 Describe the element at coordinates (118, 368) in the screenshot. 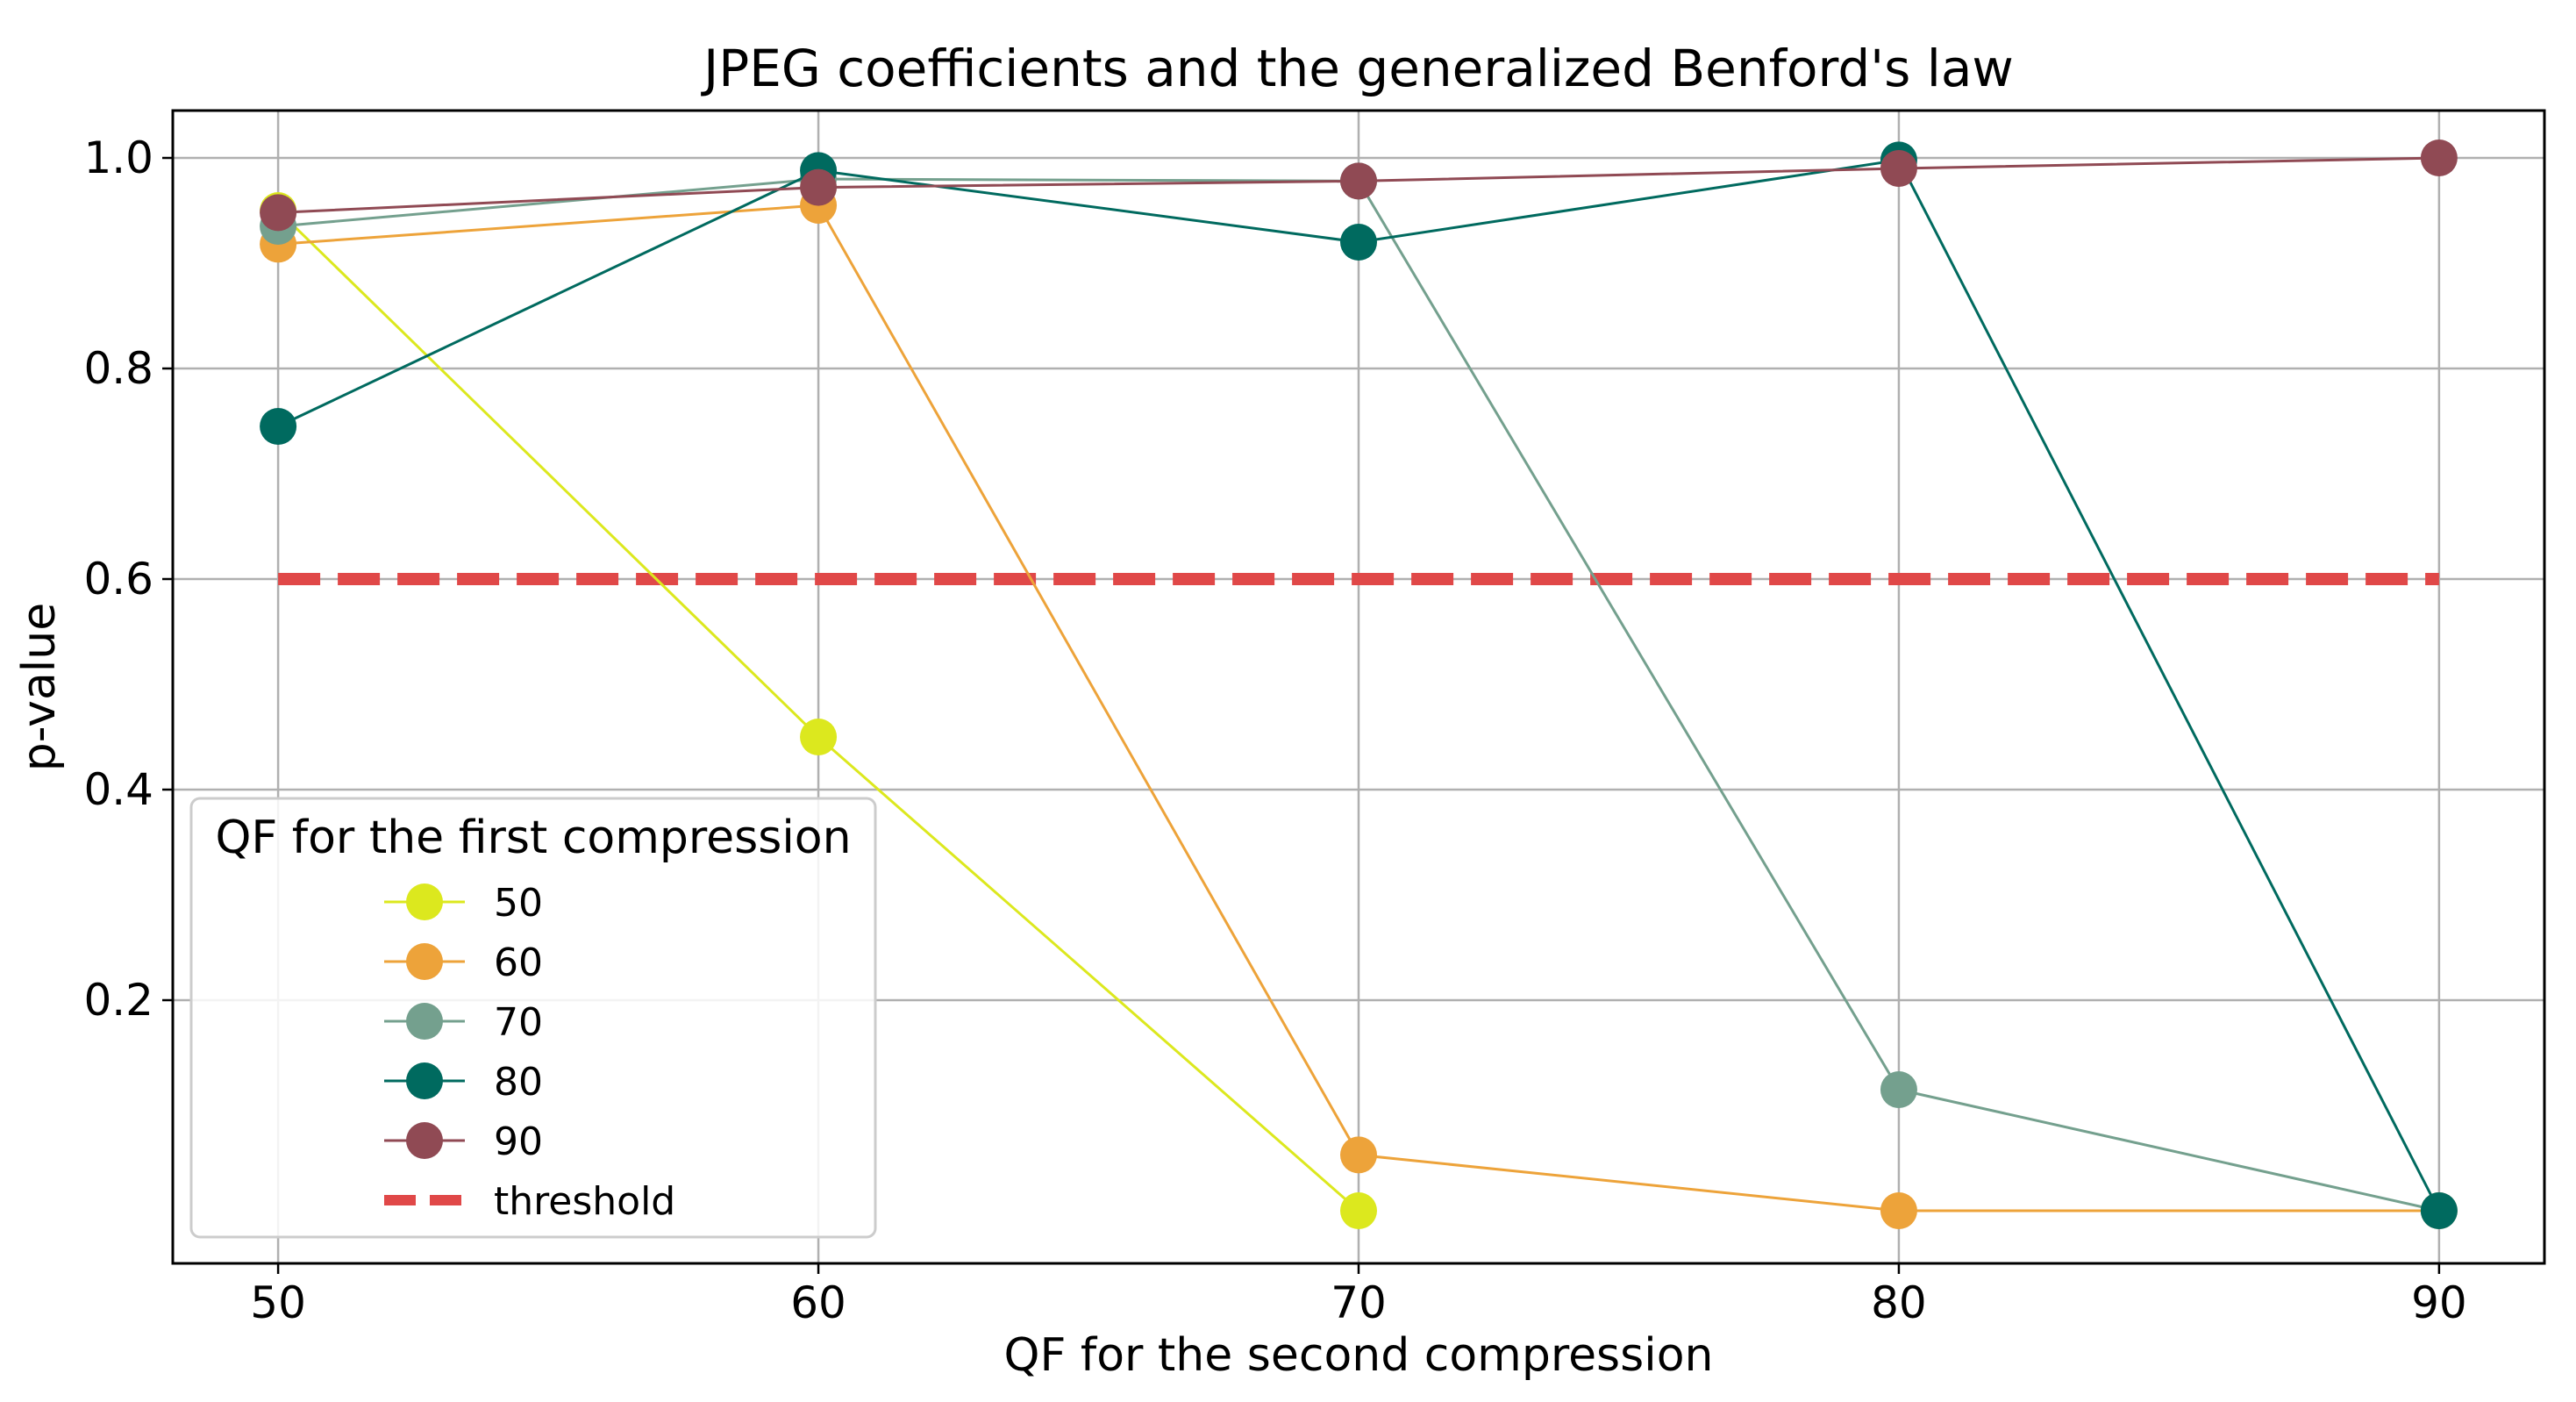

I see `y-tick-label: 0.8` at that location.